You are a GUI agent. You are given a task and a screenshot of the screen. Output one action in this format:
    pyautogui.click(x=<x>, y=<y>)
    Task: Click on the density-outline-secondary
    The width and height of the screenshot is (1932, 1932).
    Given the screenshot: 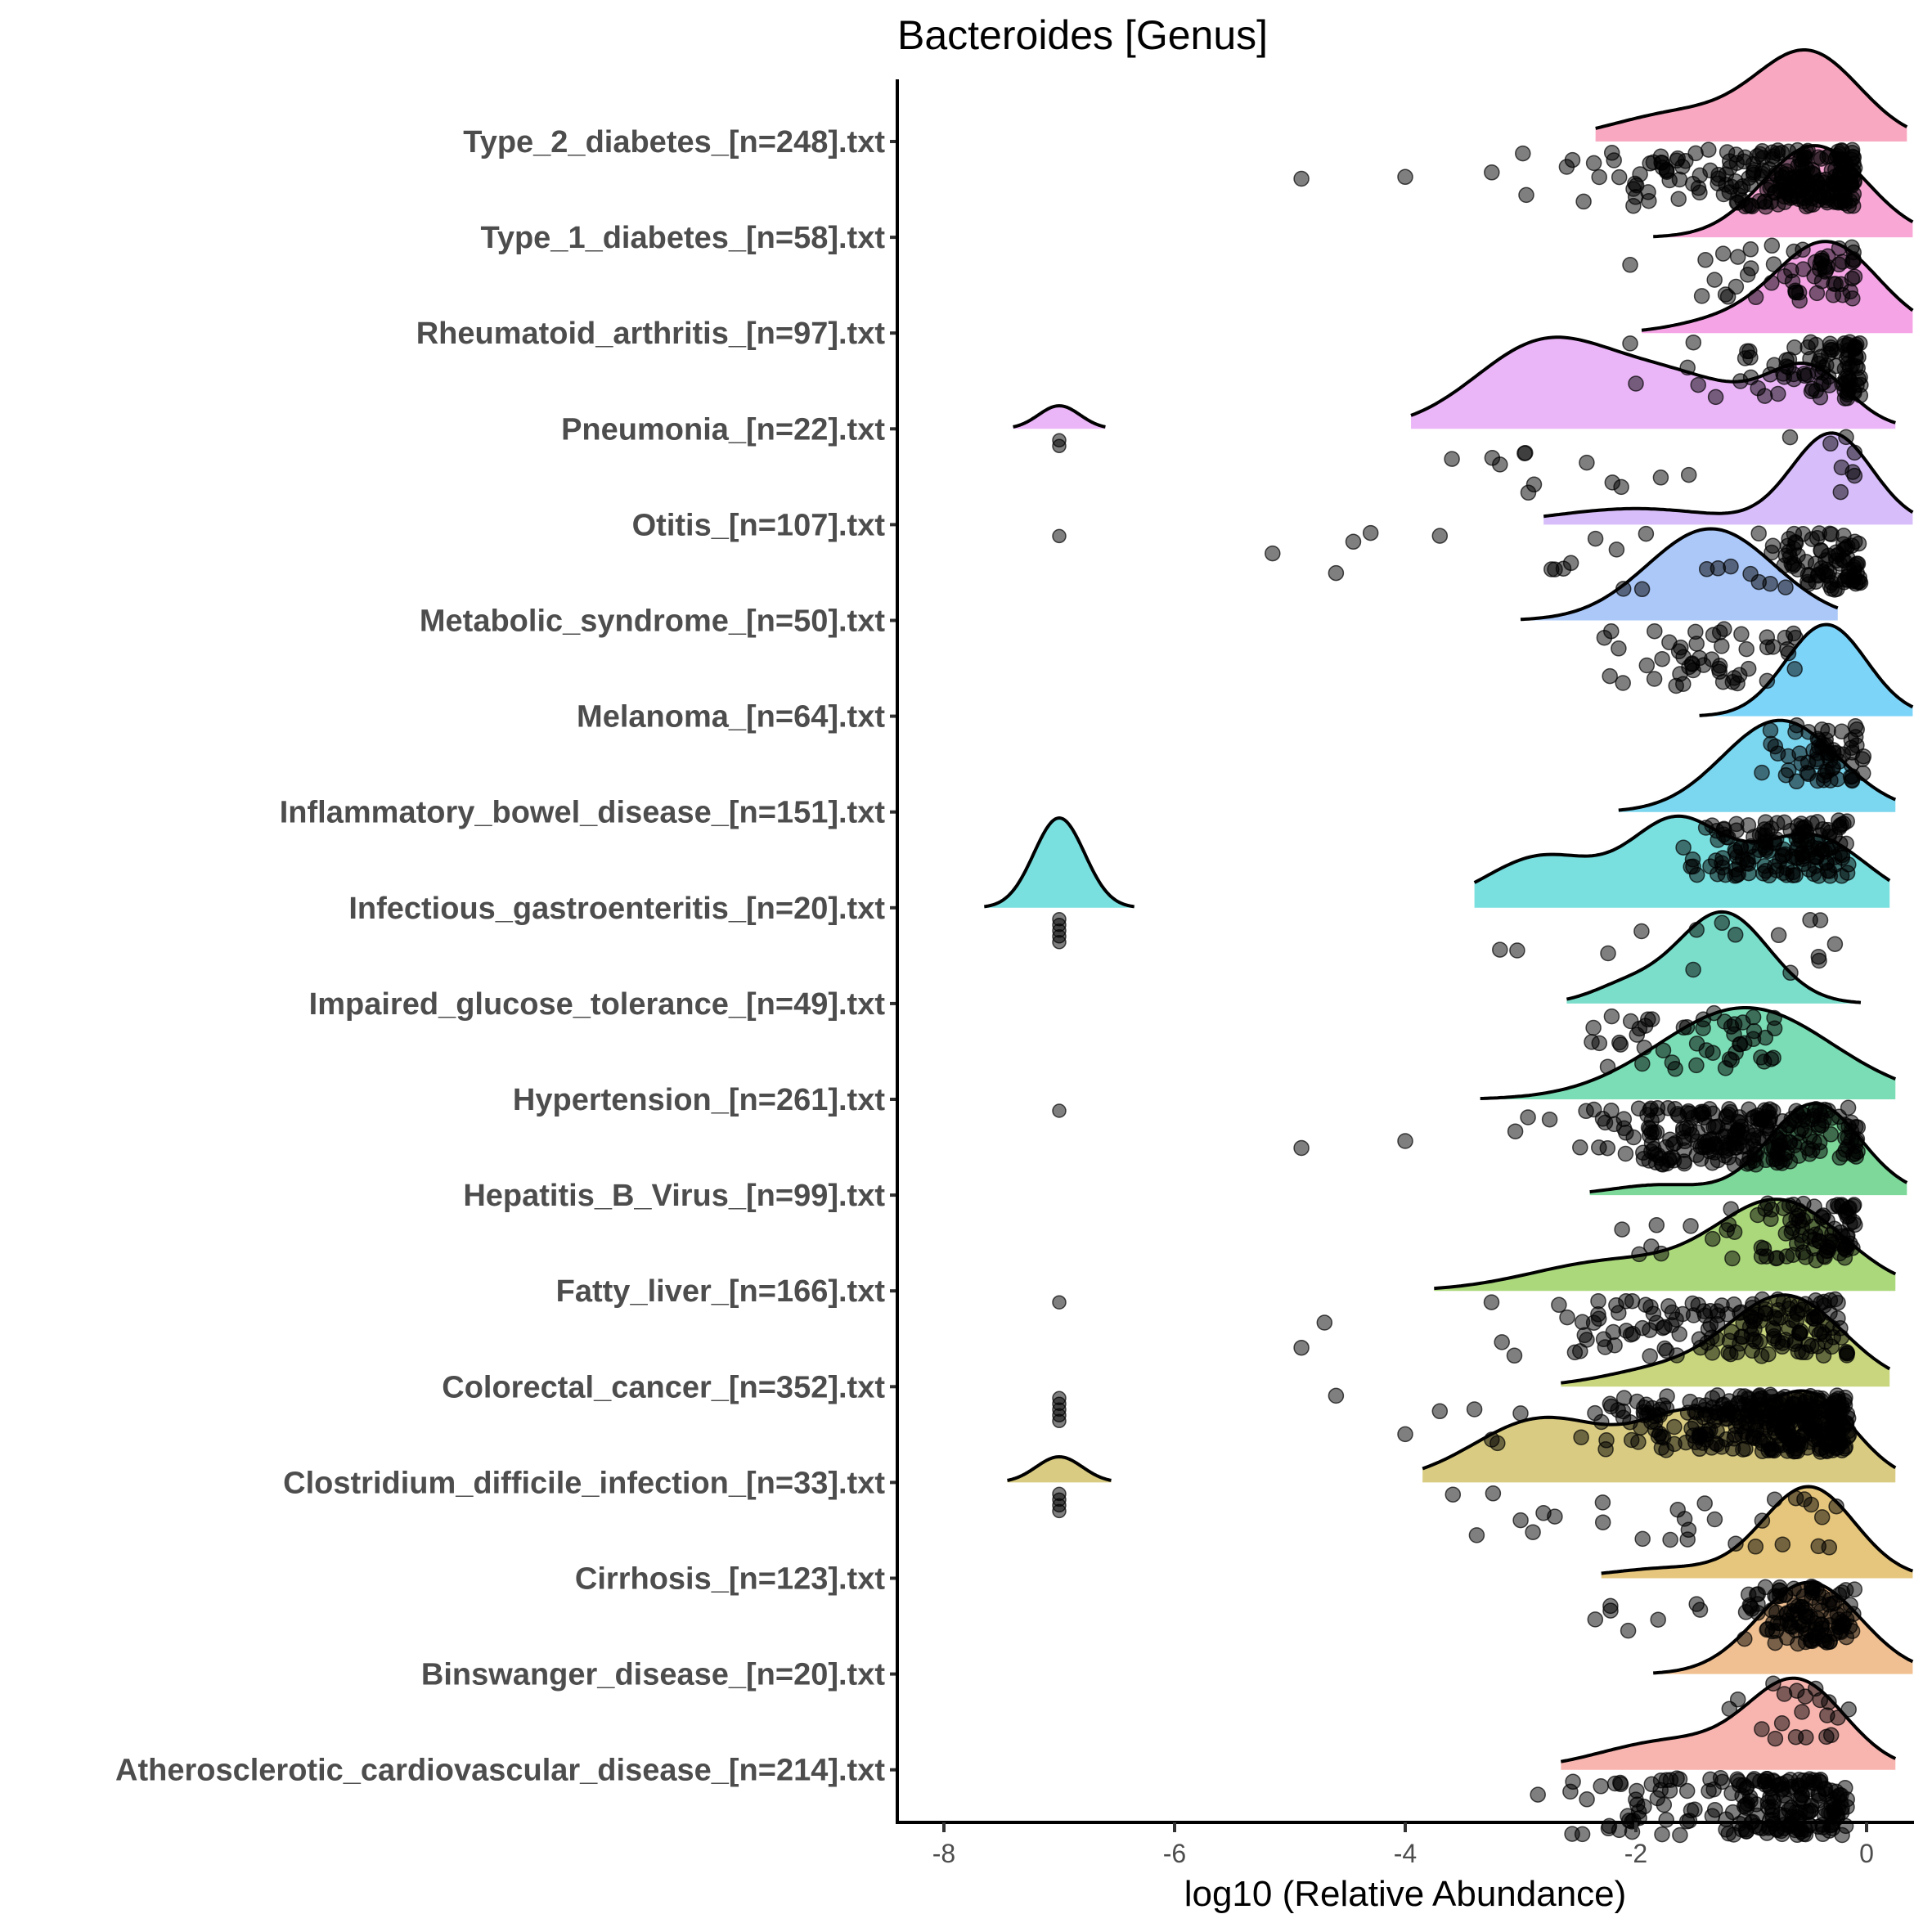 What is the action you would take?
    pyautogui.click(x=1060, y=1468)
    